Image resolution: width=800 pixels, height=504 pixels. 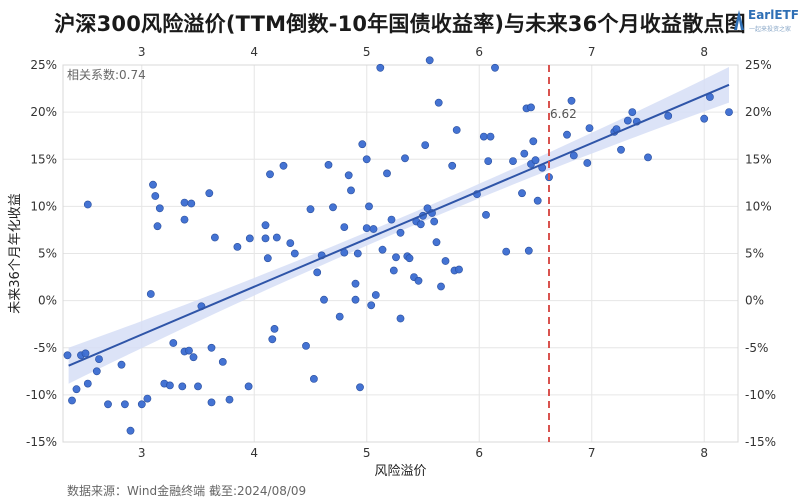 I want to click on x-tick-label: 7, so click(x=592, y=453).